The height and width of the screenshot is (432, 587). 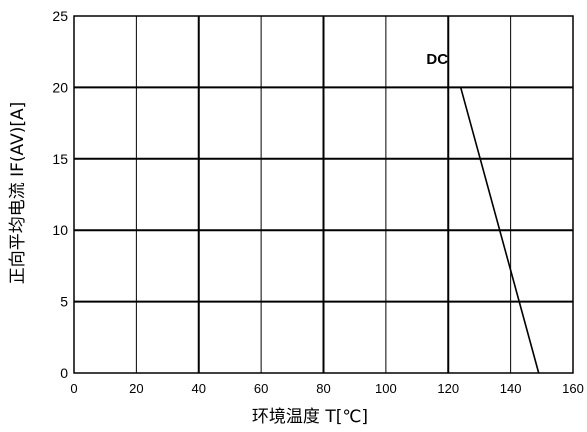 What do you see at coordinates (64, 373) in the screenshot?
I see `y-tick-label: 0` at bounding box center [64, 373].